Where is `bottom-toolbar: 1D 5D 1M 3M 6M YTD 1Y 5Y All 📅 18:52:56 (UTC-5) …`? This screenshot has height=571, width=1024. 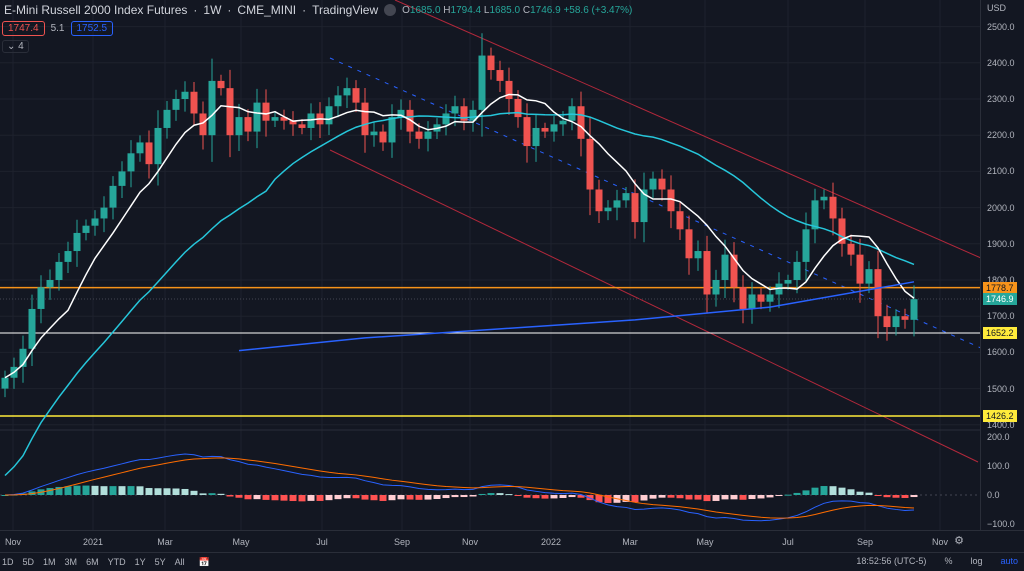 bottom-toolbar: 1D 5D 1M 3M 6M YTD 1Y 5Y All 📅 18:52:56 (UTC-5) … is located at coordinates (512, 561).